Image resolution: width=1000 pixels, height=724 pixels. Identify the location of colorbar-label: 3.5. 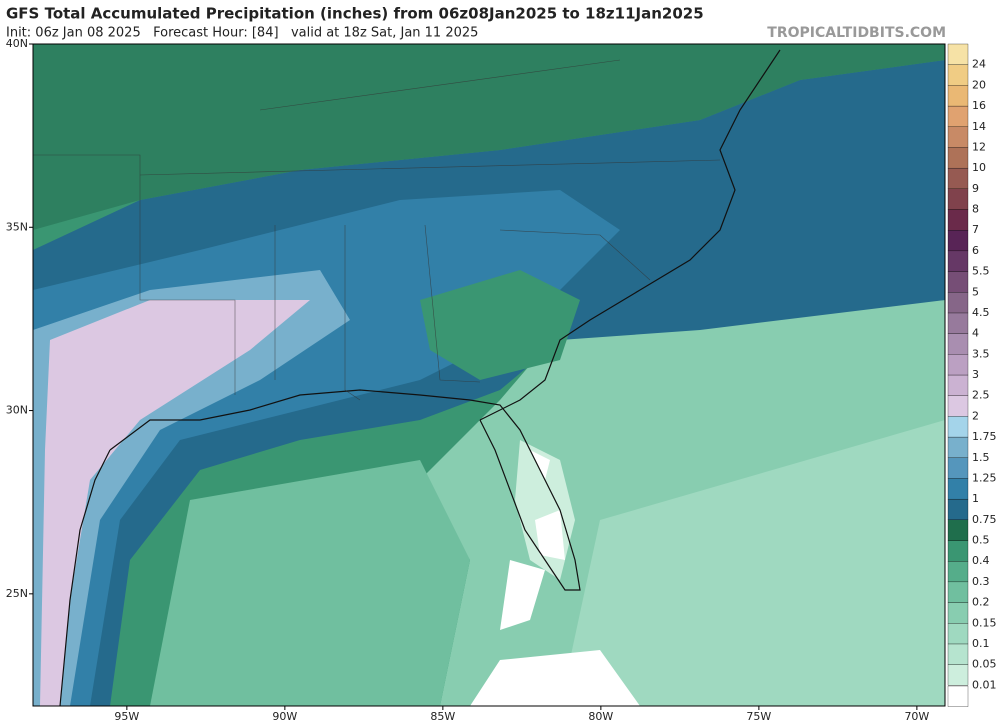
(981, 353).